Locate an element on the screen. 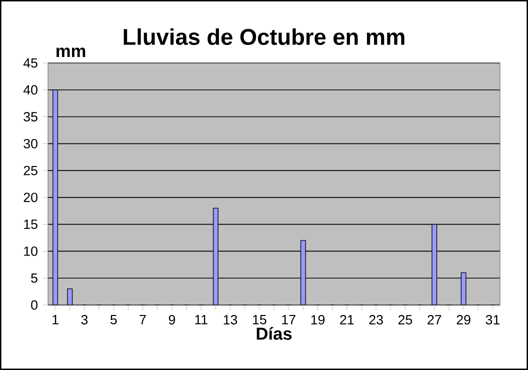 Image resolution: width=528 pixels, height=370 pixels. x-tick-label: 17 is located at coordinates (289, 319).